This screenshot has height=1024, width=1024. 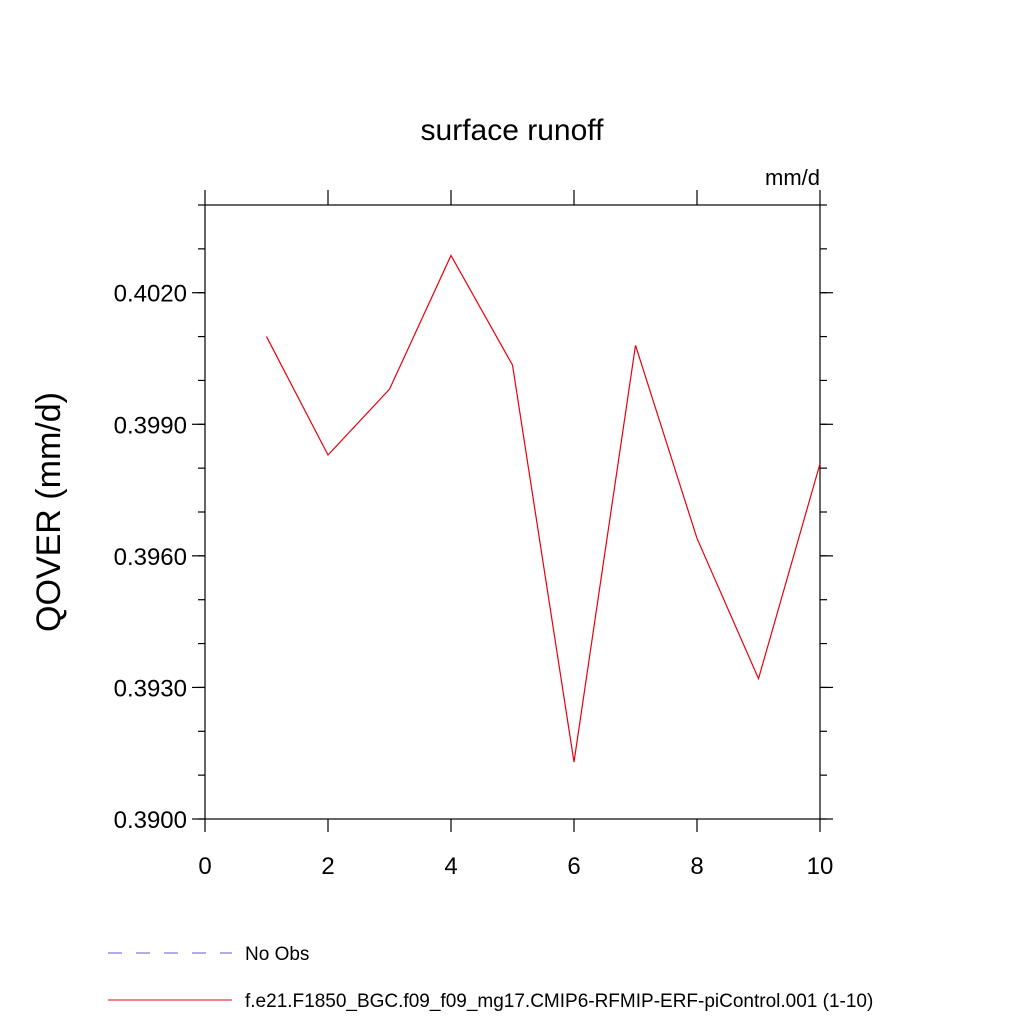 I want to click on y-tick-label: 0.4020, so click(x=150, y=294).